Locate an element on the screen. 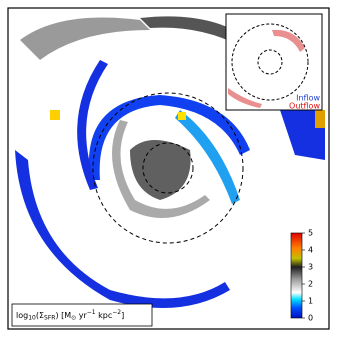 The width and height of the screenshot is (337, 337). label-part: ) [M is located at coordinates (63, 315).